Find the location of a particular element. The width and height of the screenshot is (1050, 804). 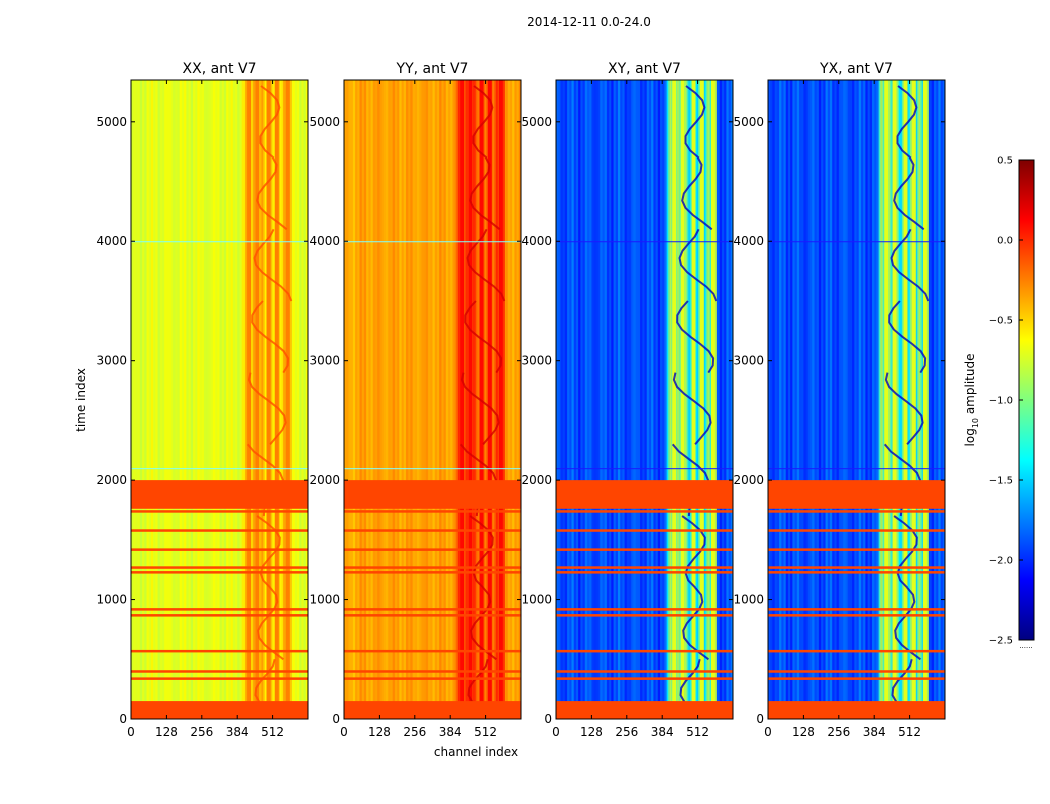

heatmap-cells is located at coordinates (644, 399).